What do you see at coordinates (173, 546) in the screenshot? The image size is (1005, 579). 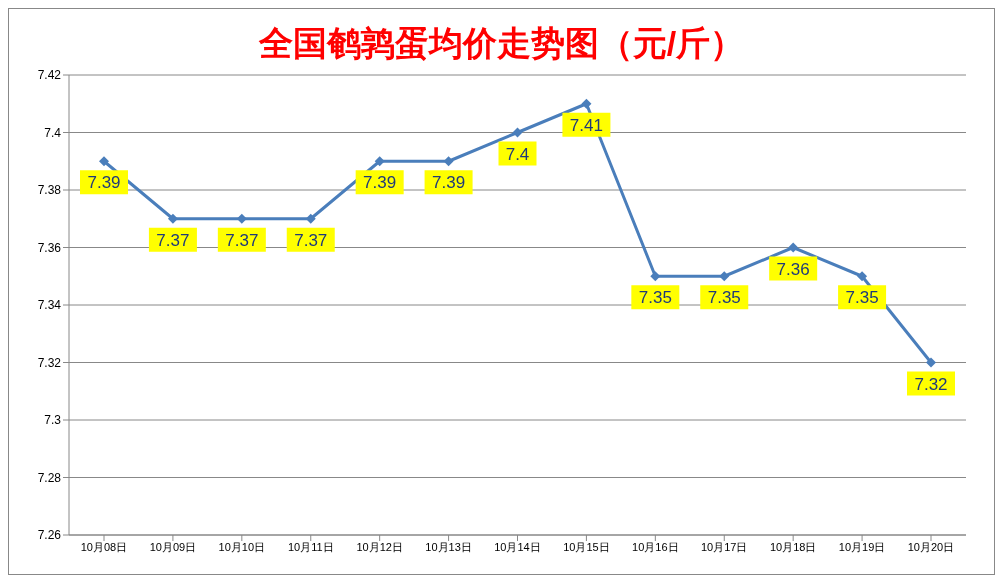 I see `x-tick-label: 10月09日` at bounding box center [173, 546].